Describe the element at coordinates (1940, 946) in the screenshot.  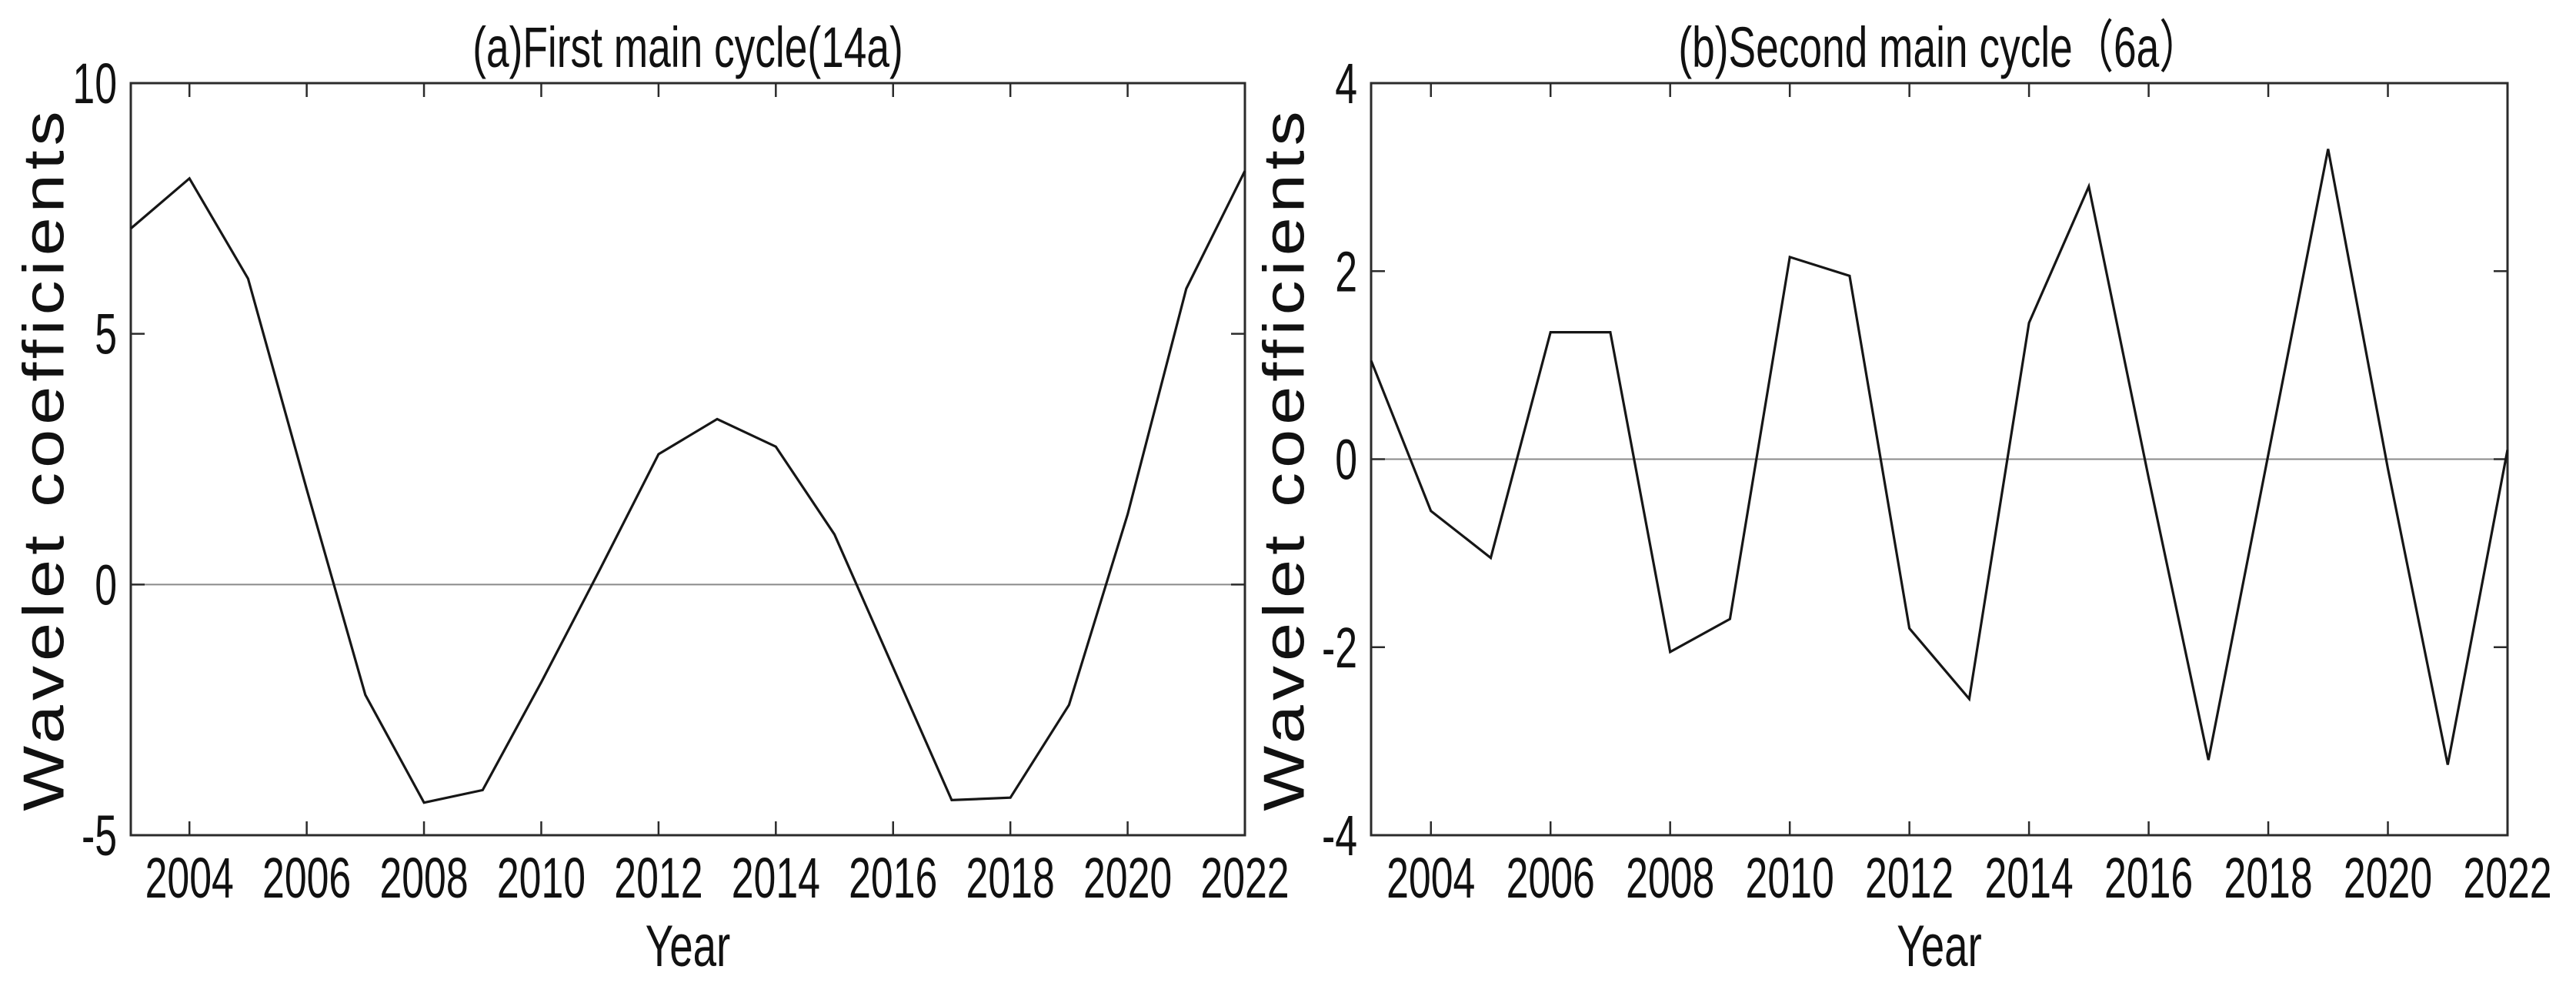
I see `panel-b-x-axis-label: Year` at that location.